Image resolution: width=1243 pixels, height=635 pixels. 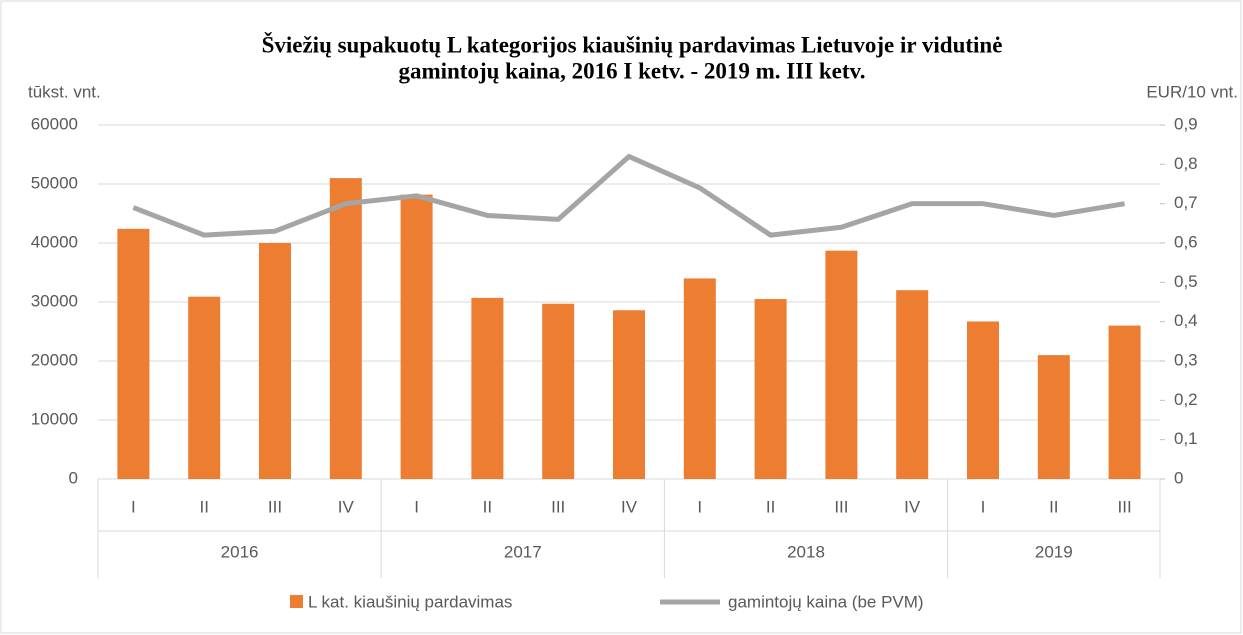 What do you see at coordinates (54, 300) in the screenshot?
I see `y-tick-label: 30000` at bounding box center [54, 300].